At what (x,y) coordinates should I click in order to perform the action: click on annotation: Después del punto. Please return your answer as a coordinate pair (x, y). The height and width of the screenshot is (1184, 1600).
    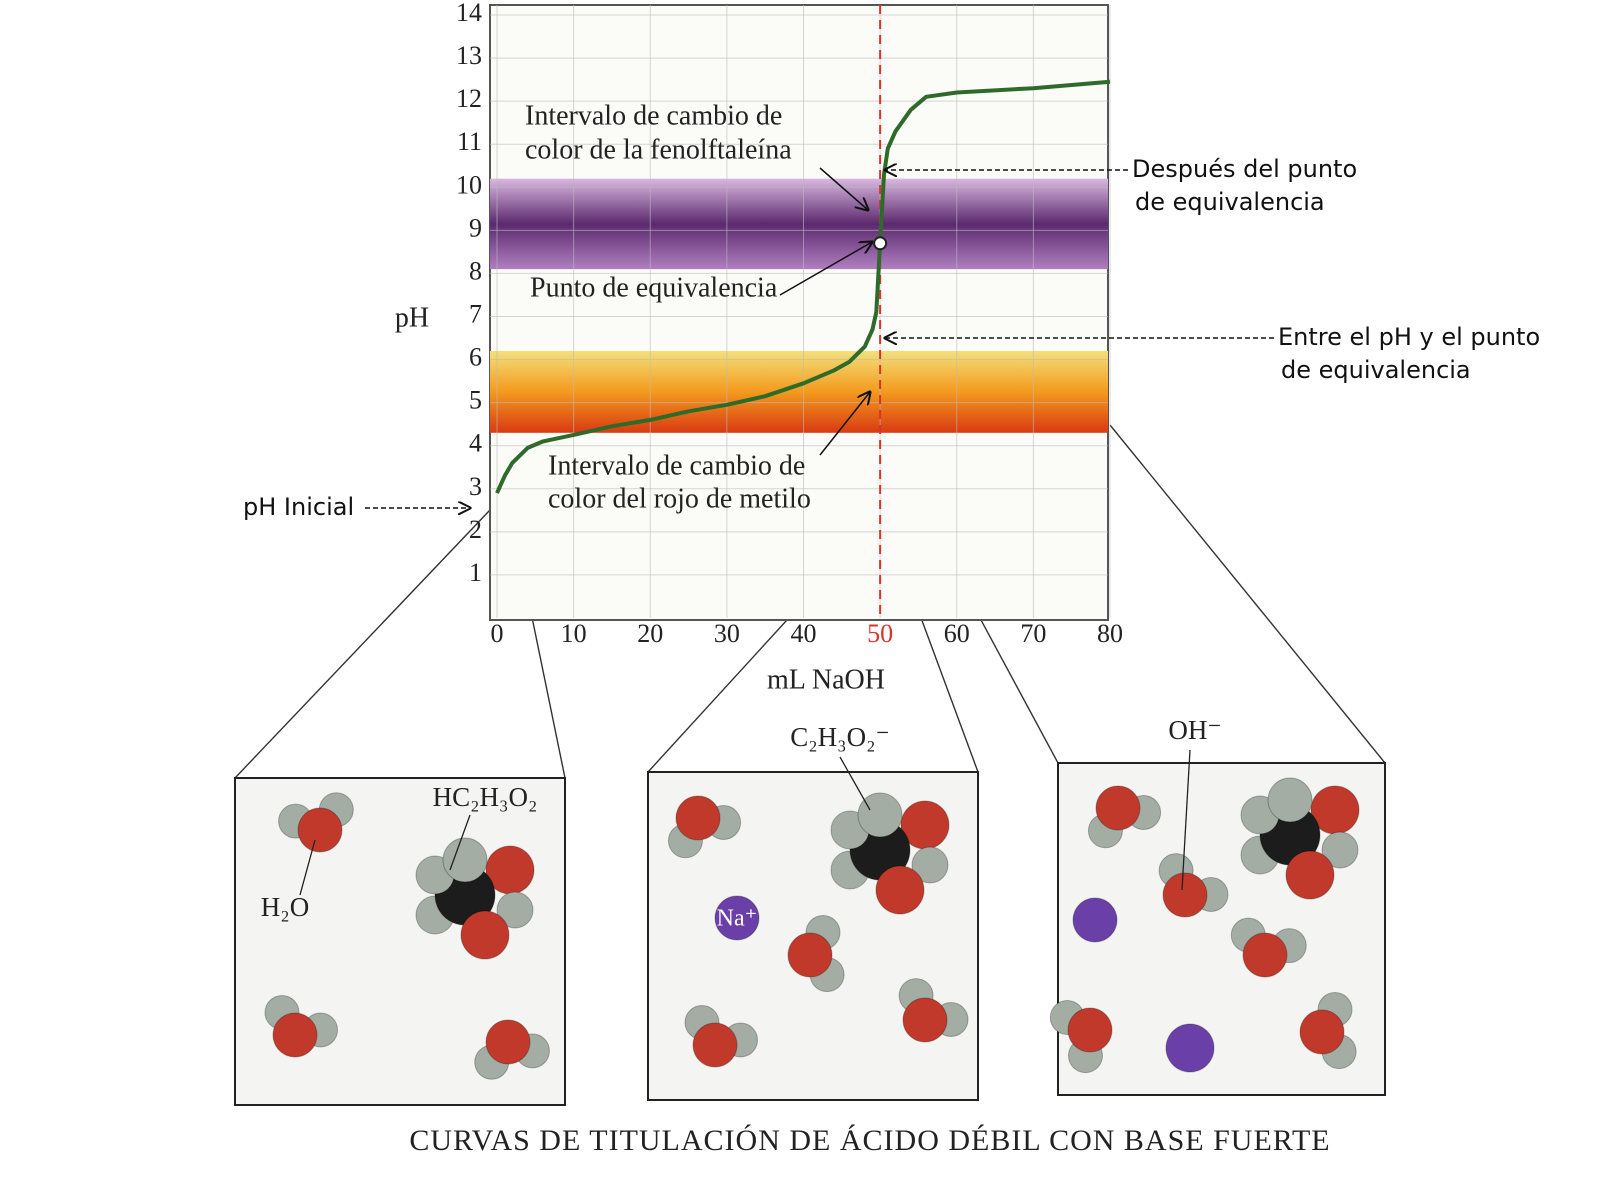
    Looking at the image, I should click on (1244, 169).